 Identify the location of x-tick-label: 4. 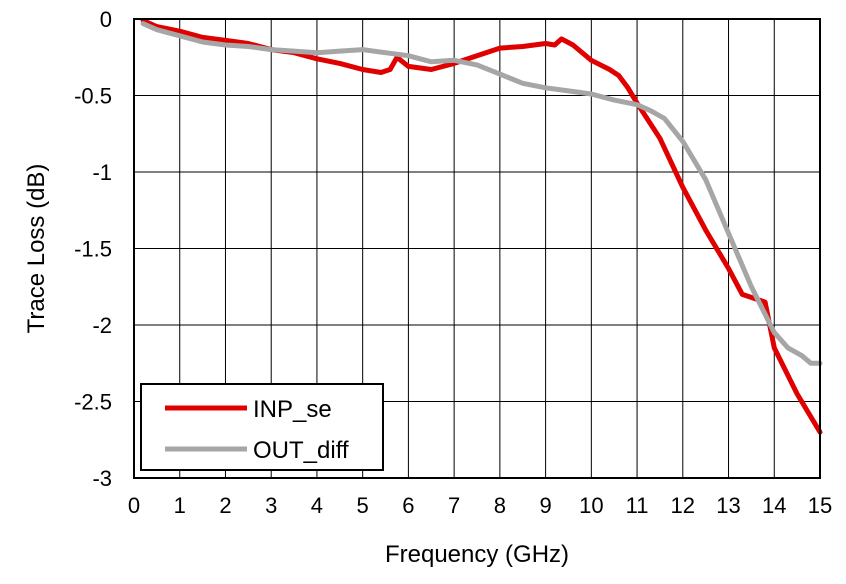
(317, 505).